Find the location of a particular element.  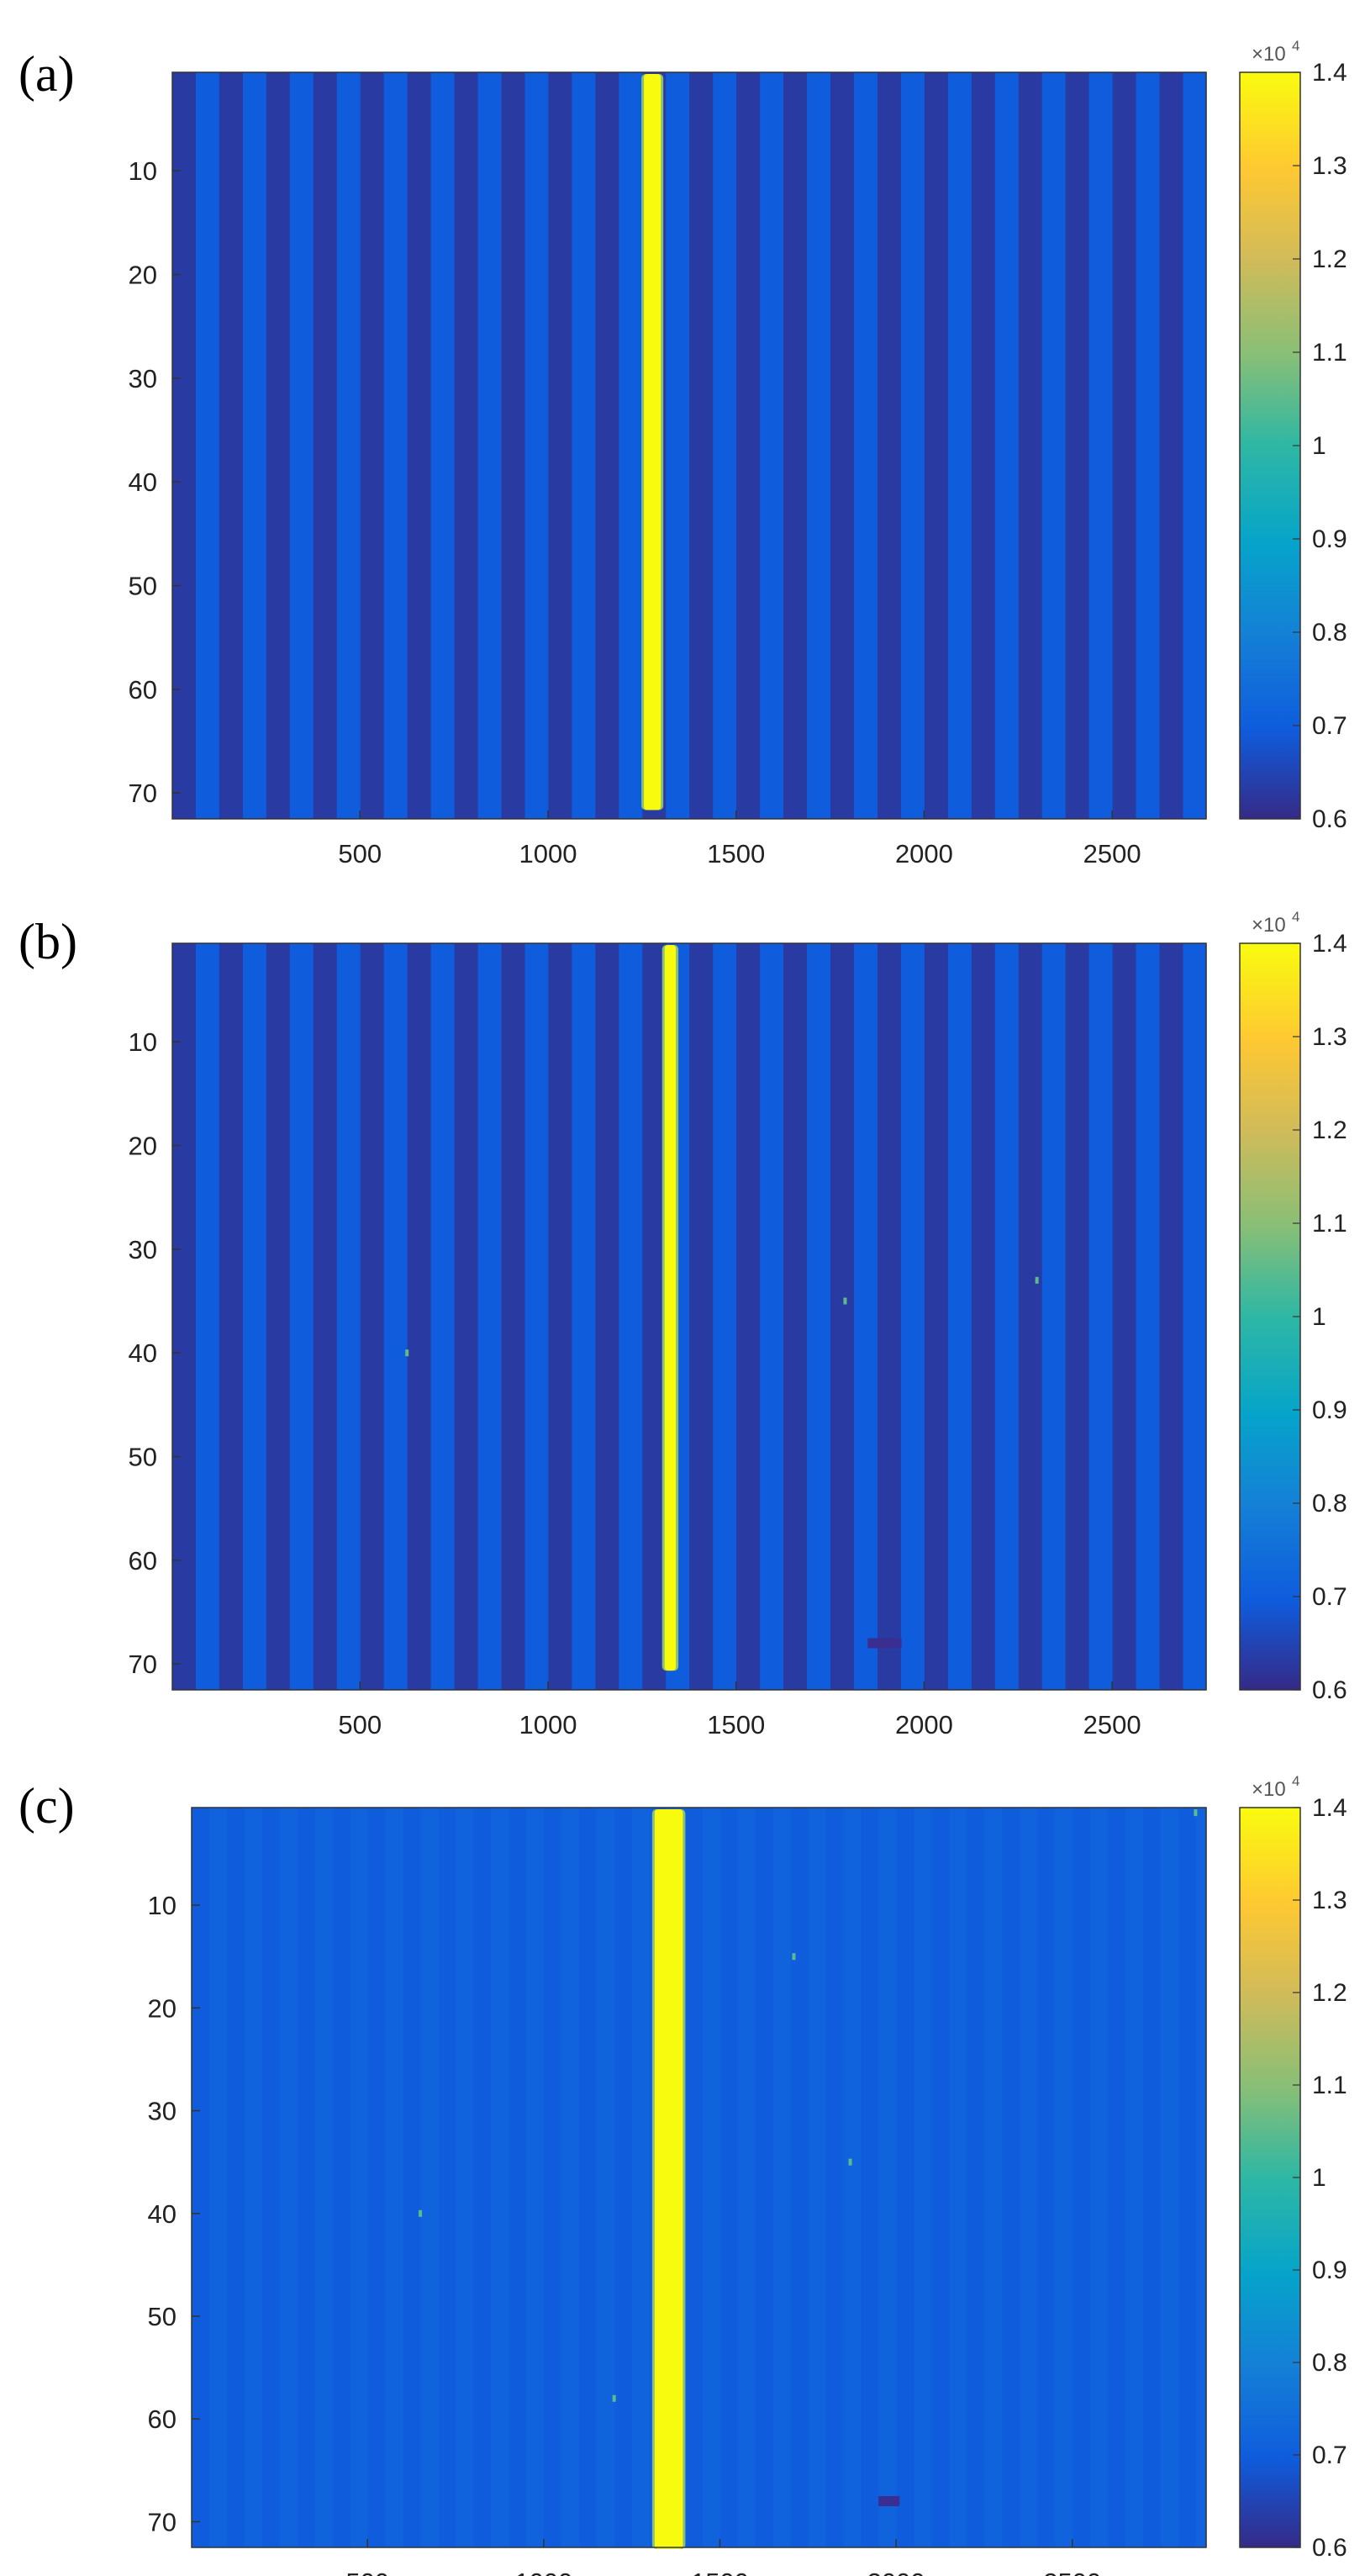

bright-band is located at coordinates (668, 2179).